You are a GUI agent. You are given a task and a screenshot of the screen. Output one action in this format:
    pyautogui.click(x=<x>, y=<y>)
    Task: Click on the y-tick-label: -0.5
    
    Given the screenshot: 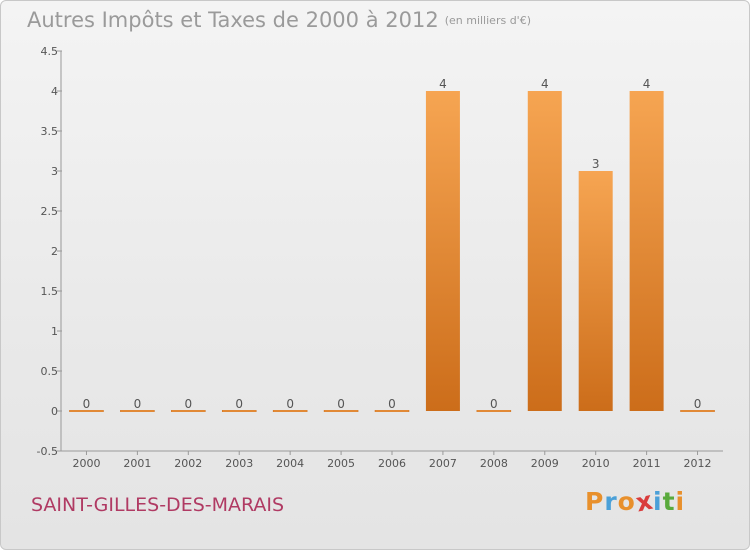 What is the action you would take?
    pyautogui.click(x=47, y=451)
    